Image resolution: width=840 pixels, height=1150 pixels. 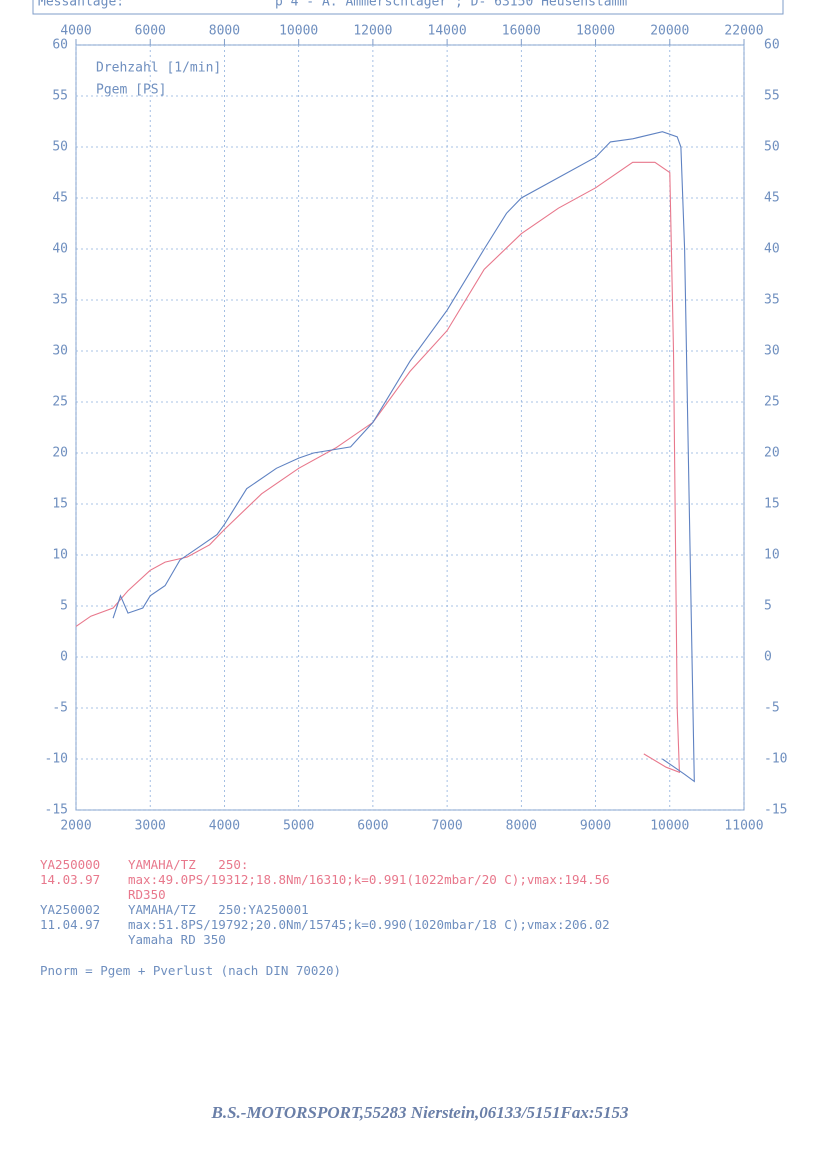 I want to click on y-tick-label-right: 40, so click(x=772, y=249).